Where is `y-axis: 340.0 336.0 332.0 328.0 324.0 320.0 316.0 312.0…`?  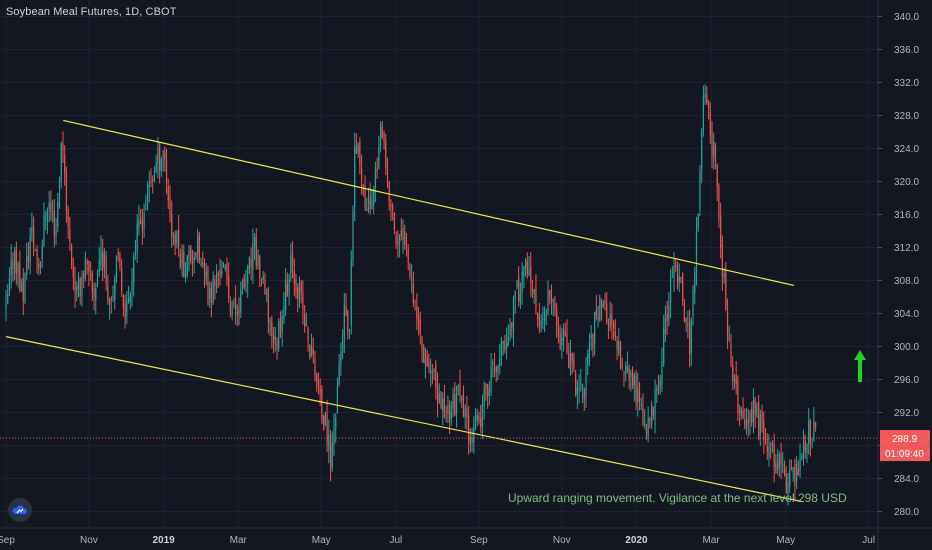 y-axis: 340.0 336.0 332.0 328.0 324.0 320.0 316.0 312.0… is located at coordinates (904, 265).